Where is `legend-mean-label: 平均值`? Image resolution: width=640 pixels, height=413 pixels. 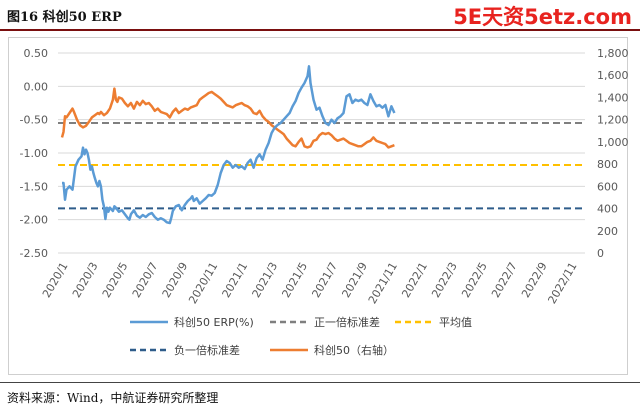 legend-mean-label: 平均值 is located at coordinates (455, 322).